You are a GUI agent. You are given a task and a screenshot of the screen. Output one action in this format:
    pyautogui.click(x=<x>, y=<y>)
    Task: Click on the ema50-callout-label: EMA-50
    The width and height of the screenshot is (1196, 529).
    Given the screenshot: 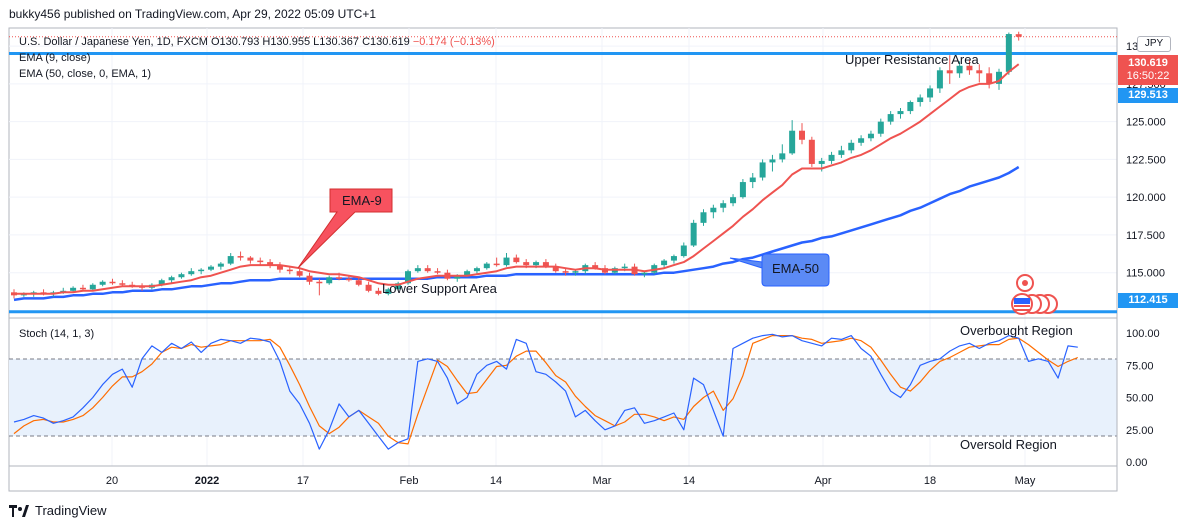 What is the action you would take?
    pyautogui.click(x=795, y=268)
    